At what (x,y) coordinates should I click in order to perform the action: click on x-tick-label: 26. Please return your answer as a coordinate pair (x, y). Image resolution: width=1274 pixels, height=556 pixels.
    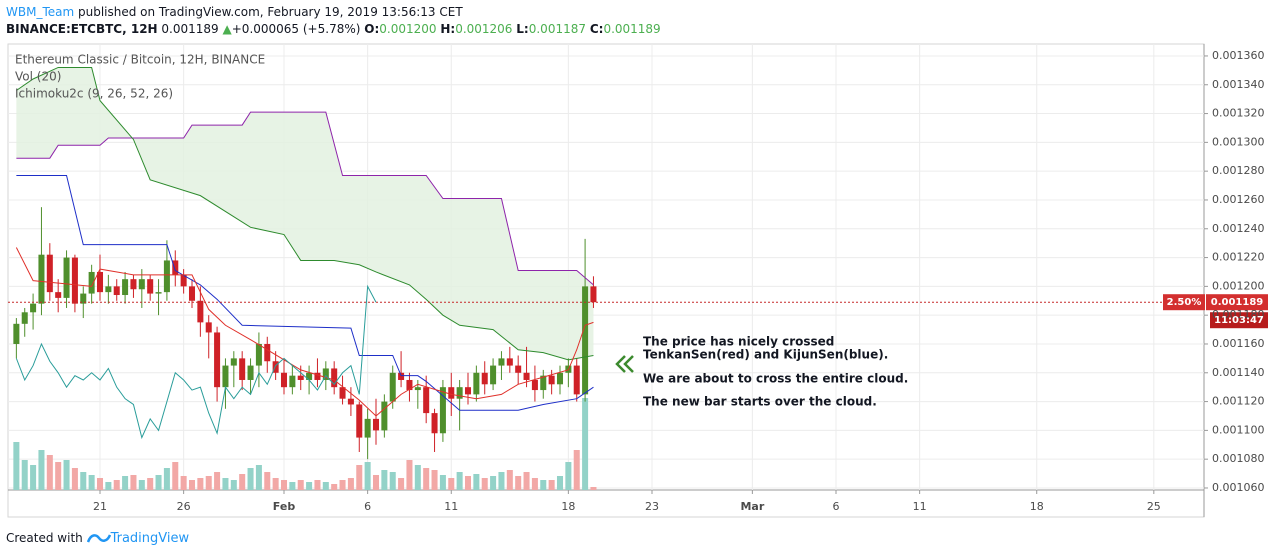
    Looking at the image, I should click on (184, 506).